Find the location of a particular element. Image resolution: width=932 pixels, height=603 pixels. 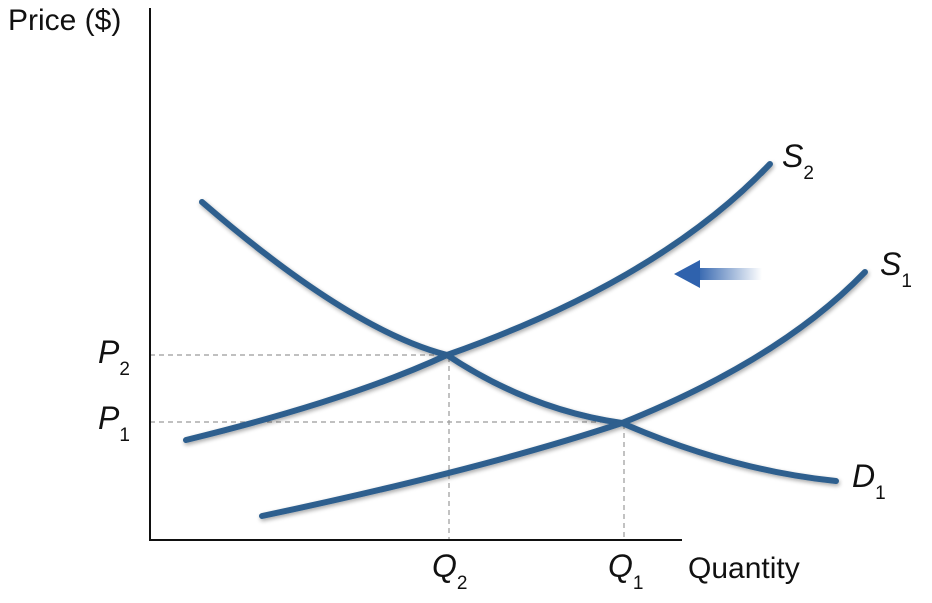

price-label-p1-letter: P is located at coordinates (109, 418).